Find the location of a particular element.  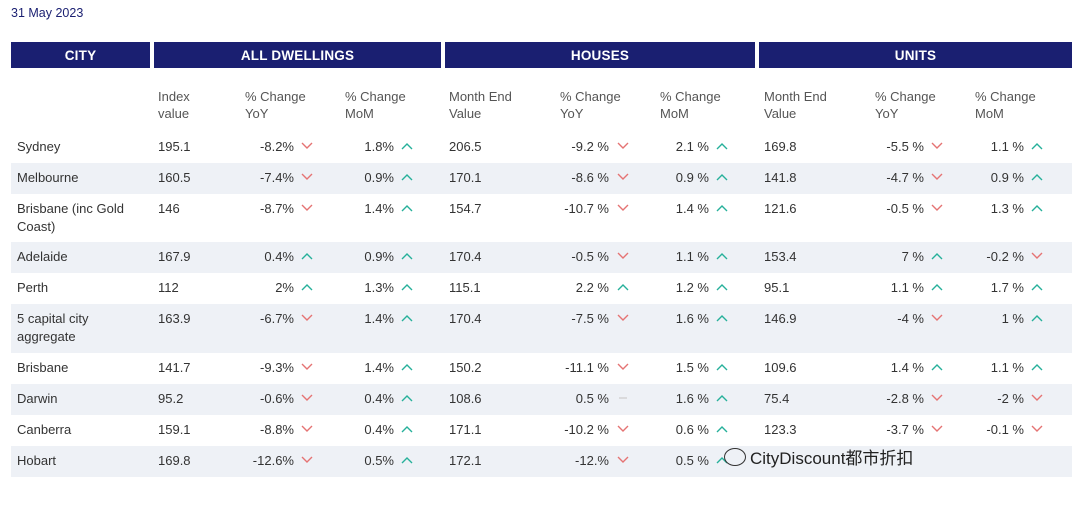

cell-h-yoy: 2.2 % is located at coordinates (592, 287).